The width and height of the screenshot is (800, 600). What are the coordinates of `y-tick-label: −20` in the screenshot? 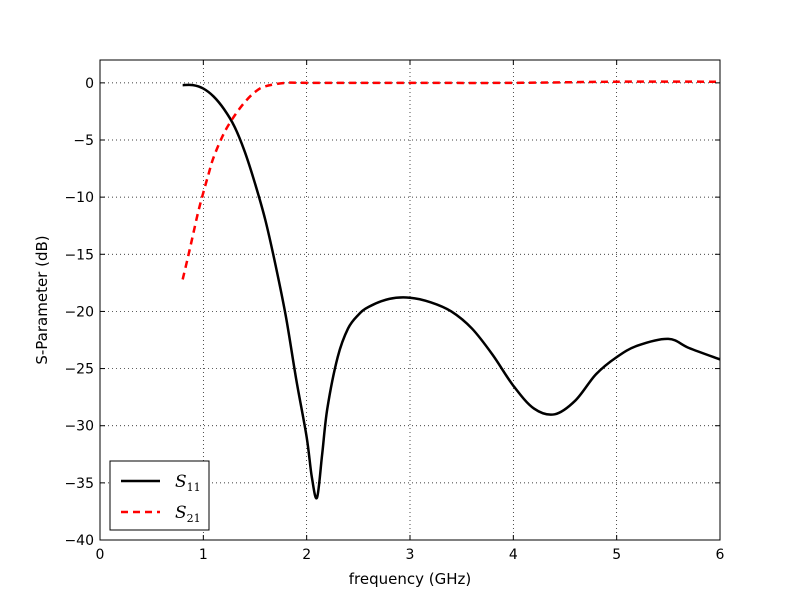 It's located at (79, 312).